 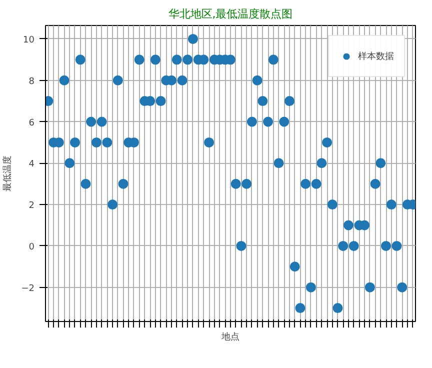 I want to click on y-tick-label: 4, so click(x=31, y=165).